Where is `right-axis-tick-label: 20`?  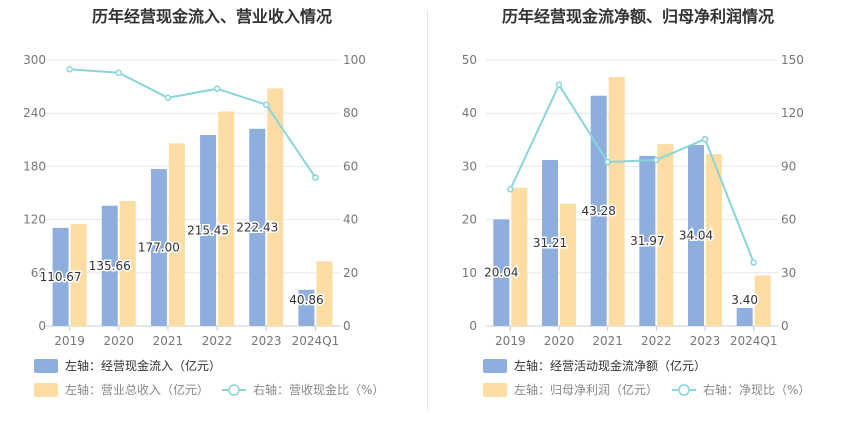
right-axis-tick-label: 20 is located at coordinates (350, 273).